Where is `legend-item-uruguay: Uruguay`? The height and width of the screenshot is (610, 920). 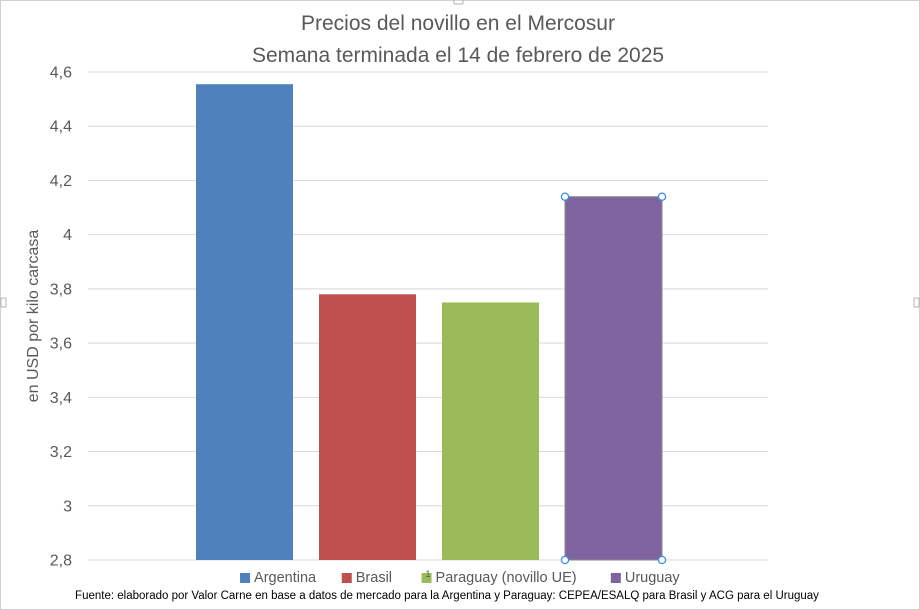
legend-item-uruguay: Uruguay is located at coordinates (645, 578).